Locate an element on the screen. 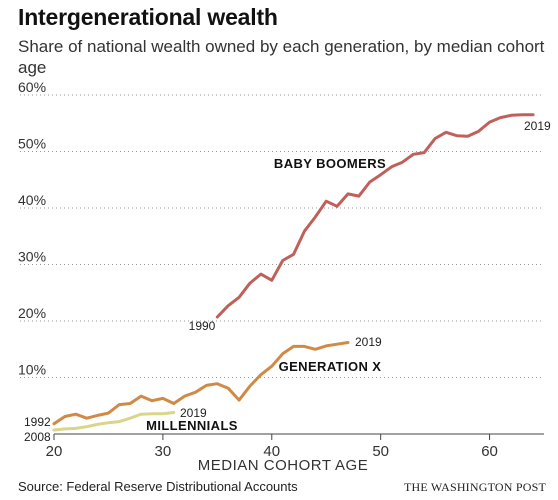  baby-boomers-start-year: 1990 is located at coordinates (202, 326).